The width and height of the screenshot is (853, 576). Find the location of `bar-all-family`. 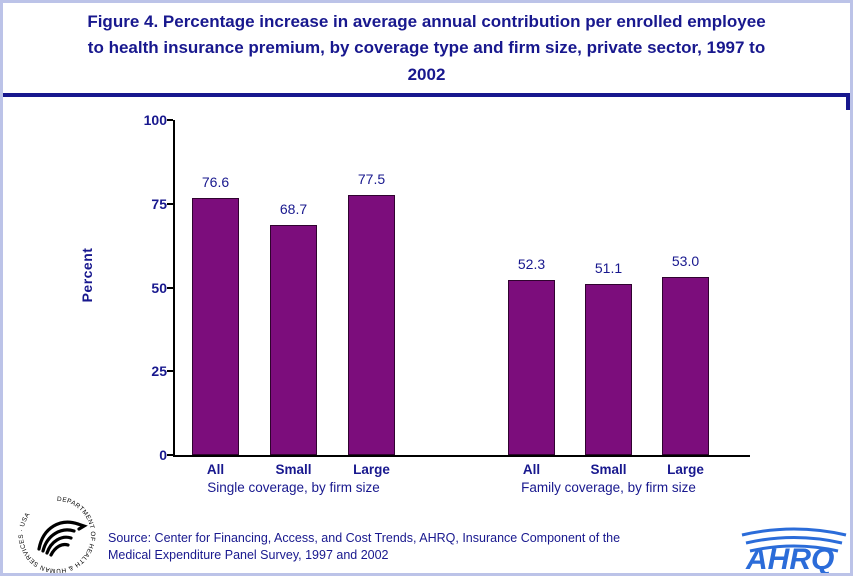

bar-all-family is located at coordinates (531, 367).